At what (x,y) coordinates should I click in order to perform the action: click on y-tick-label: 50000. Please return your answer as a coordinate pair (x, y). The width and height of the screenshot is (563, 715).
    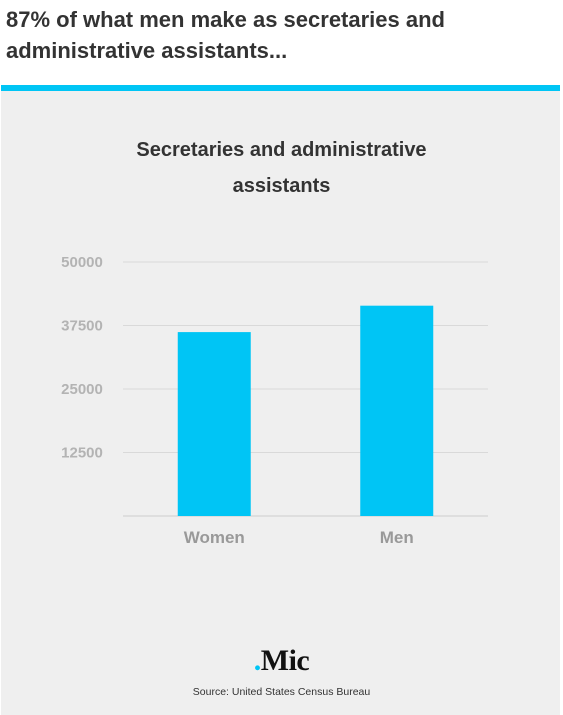
    Looking at the image, I should click on (82, 262).